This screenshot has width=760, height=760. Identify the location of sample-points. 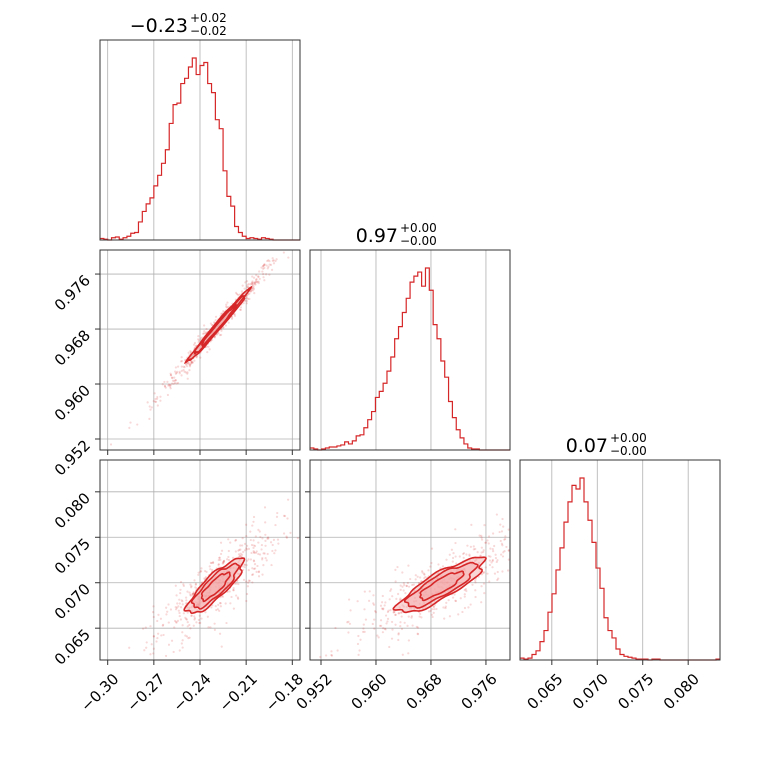
(451, 594).